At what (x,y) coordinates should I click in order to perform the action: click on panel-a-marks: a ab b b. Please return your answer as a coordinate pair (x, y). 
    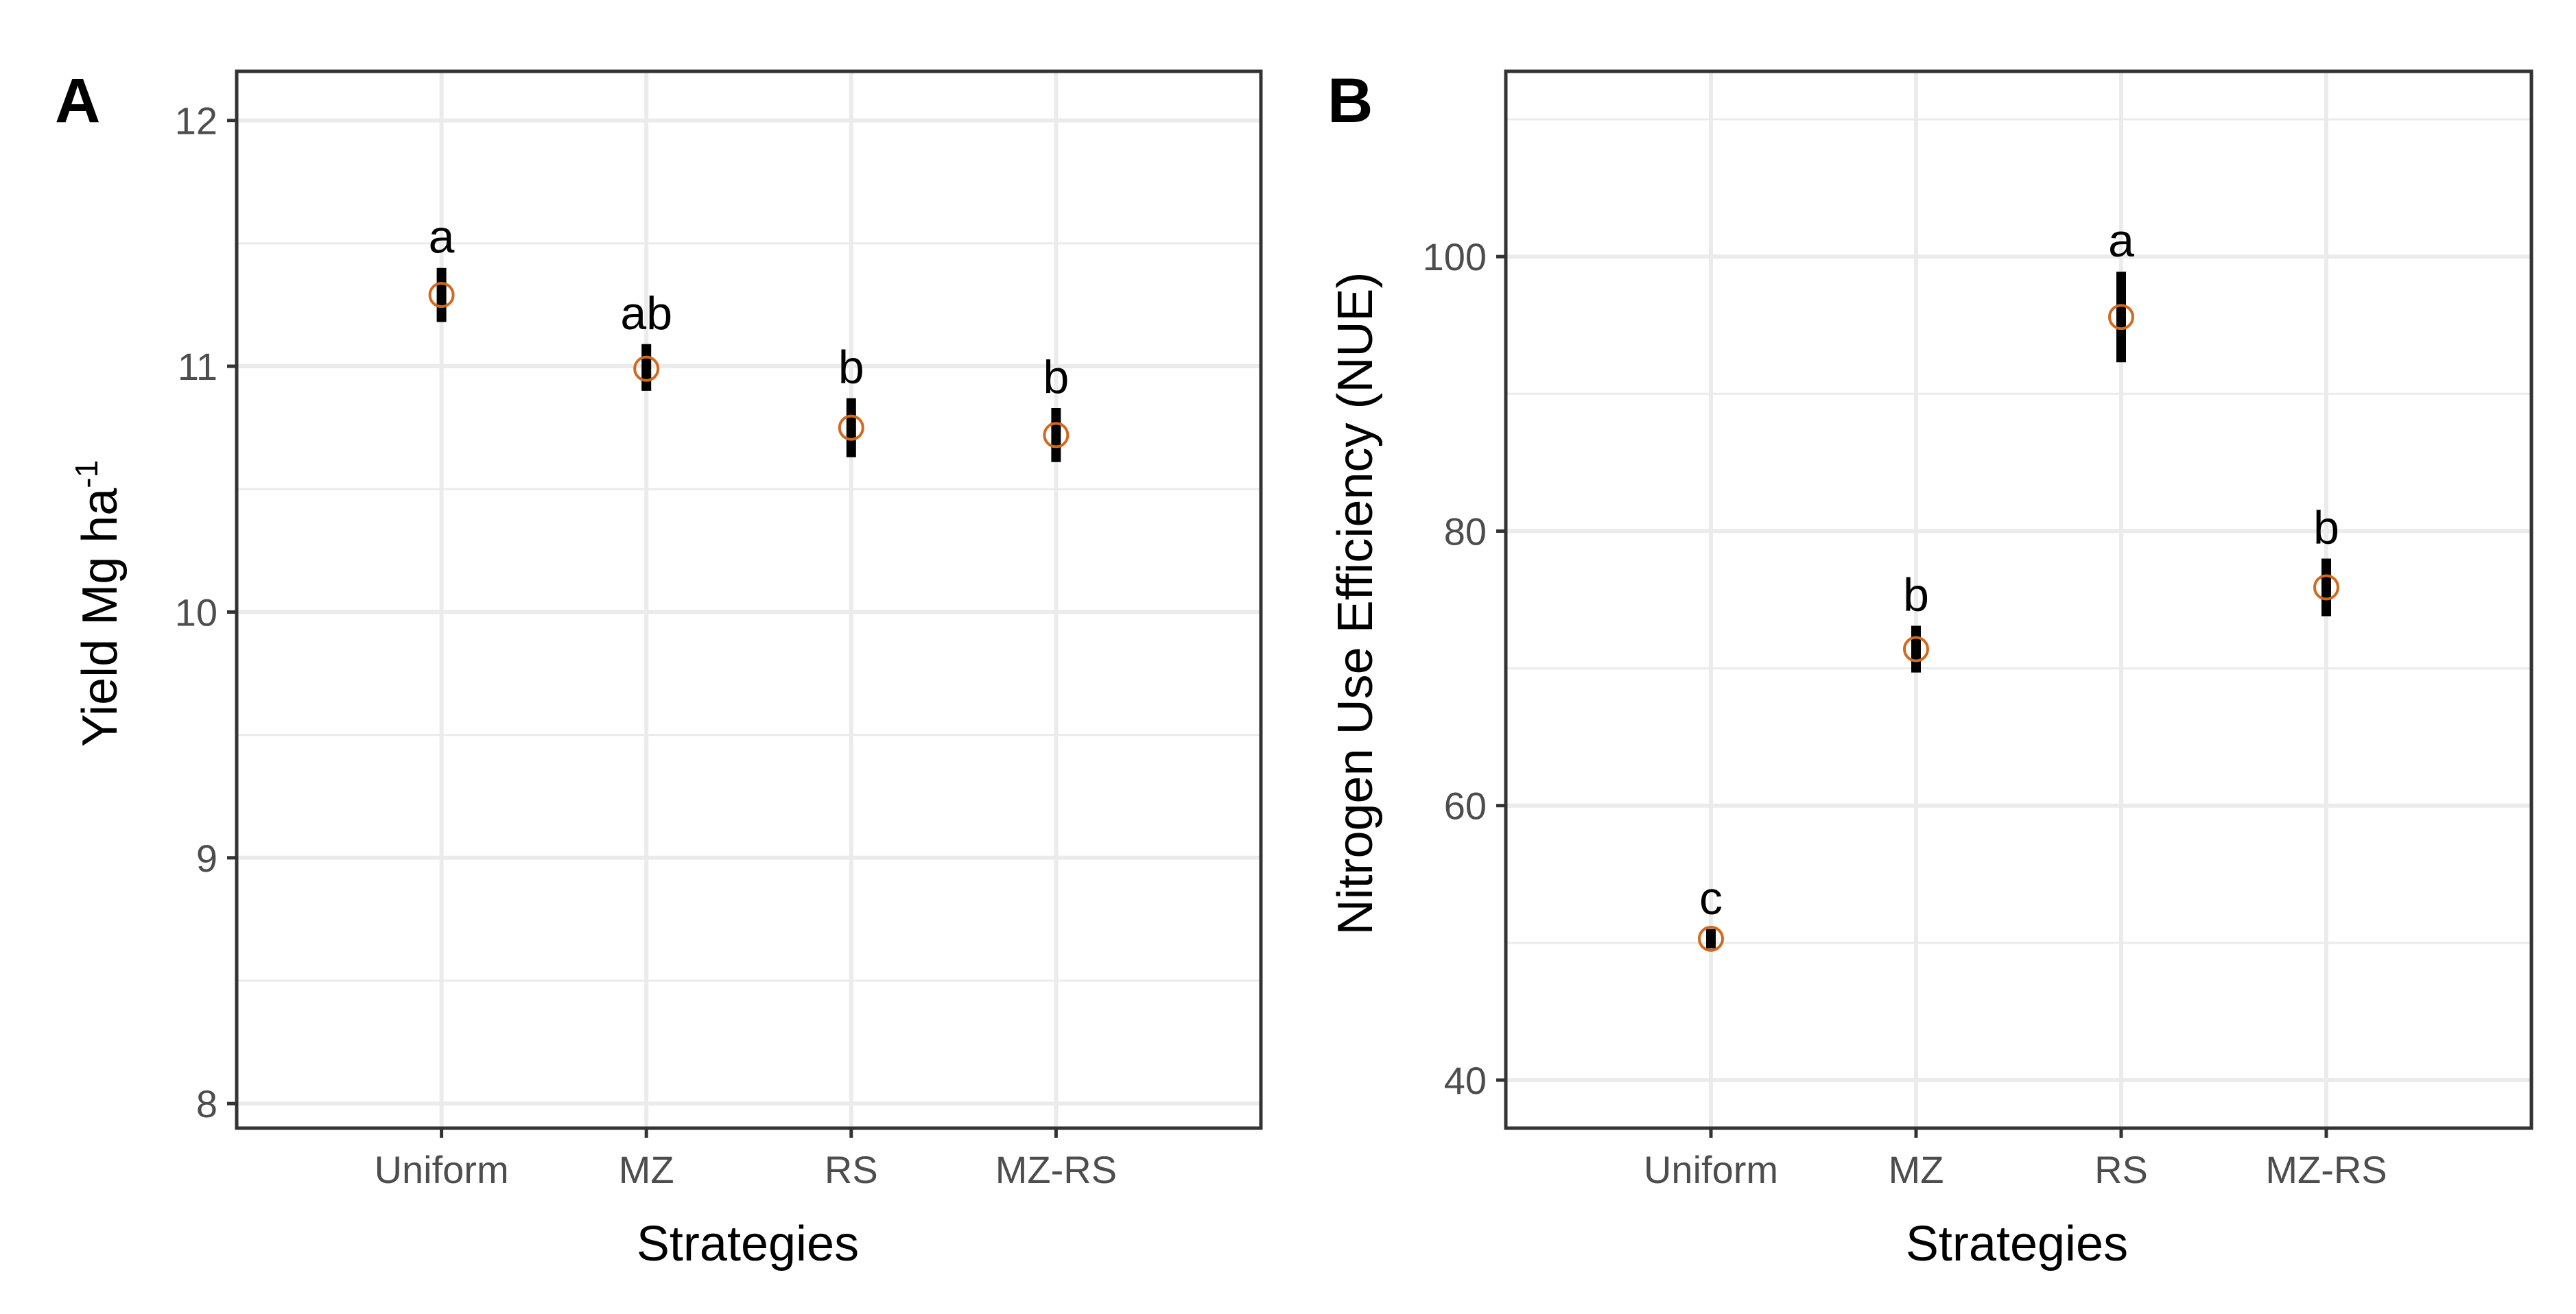
    Looking at the image, I should click on (749, 336).